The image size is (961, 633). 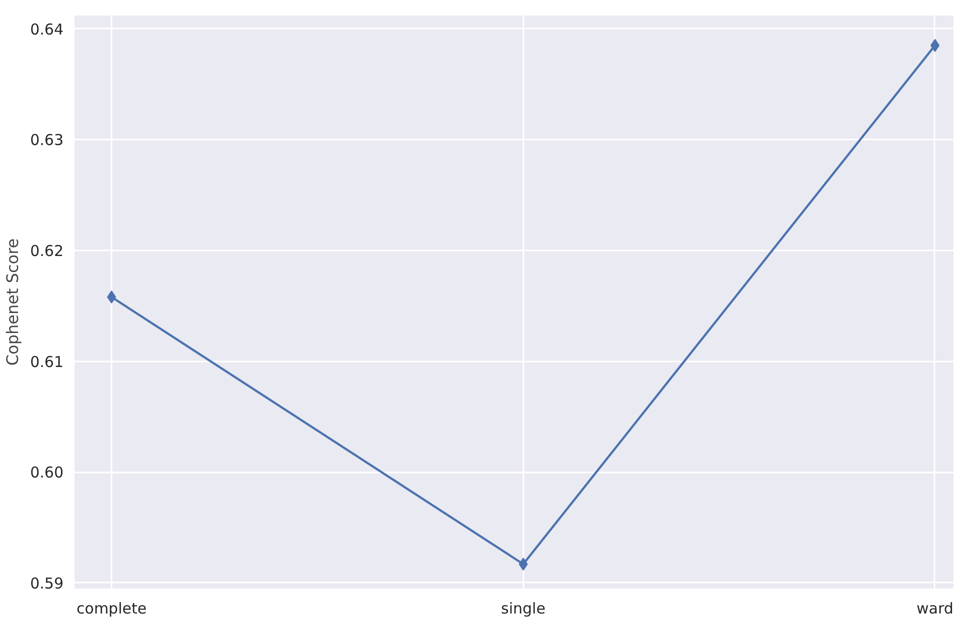 I want to click on y-tick-label: 0.61, so click(x=47, y=361).